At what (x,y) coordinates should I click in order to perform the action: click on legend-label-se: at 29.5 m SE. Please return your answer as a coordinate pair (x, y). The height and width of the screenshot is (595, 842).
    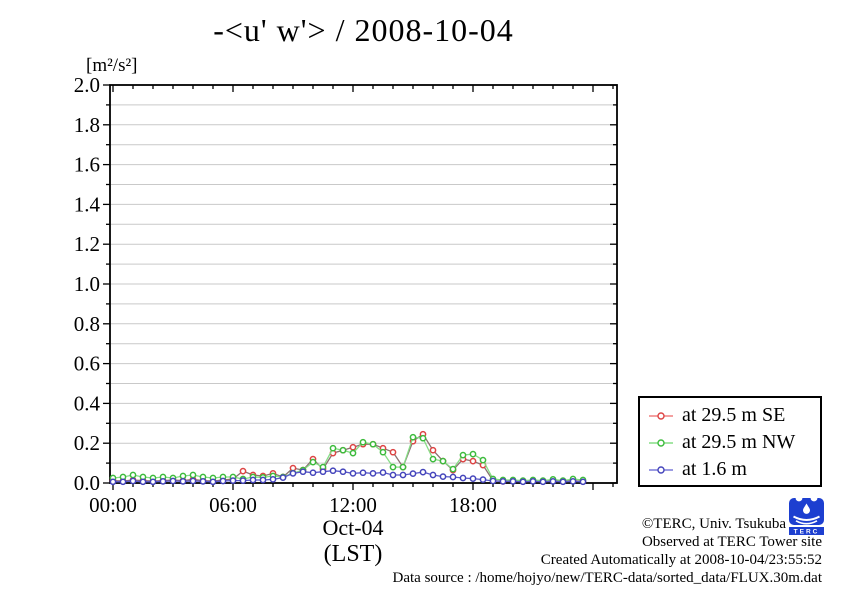
    Looking at the image, I should click on (734, 415).